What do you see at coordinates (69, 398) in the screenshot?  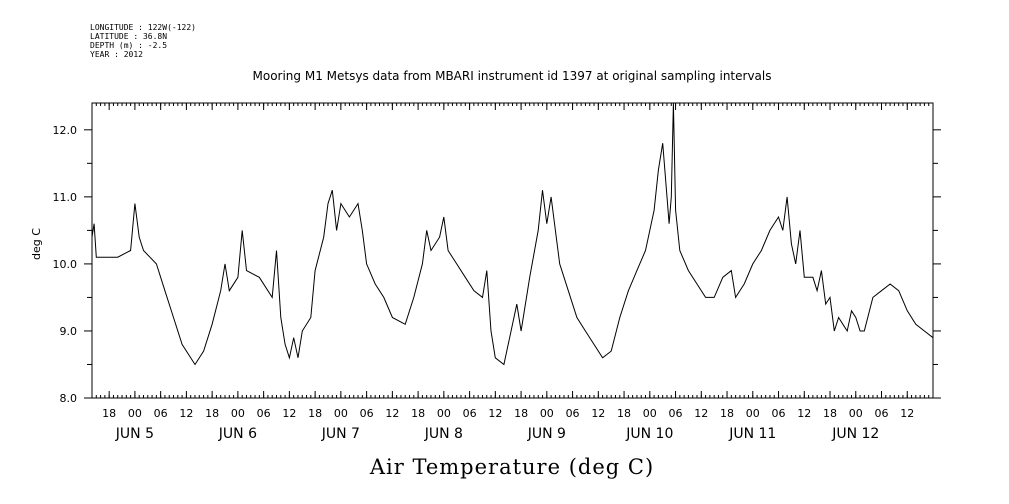 I see `y-tick-label: 8.0` at bounding box center [69, 398].